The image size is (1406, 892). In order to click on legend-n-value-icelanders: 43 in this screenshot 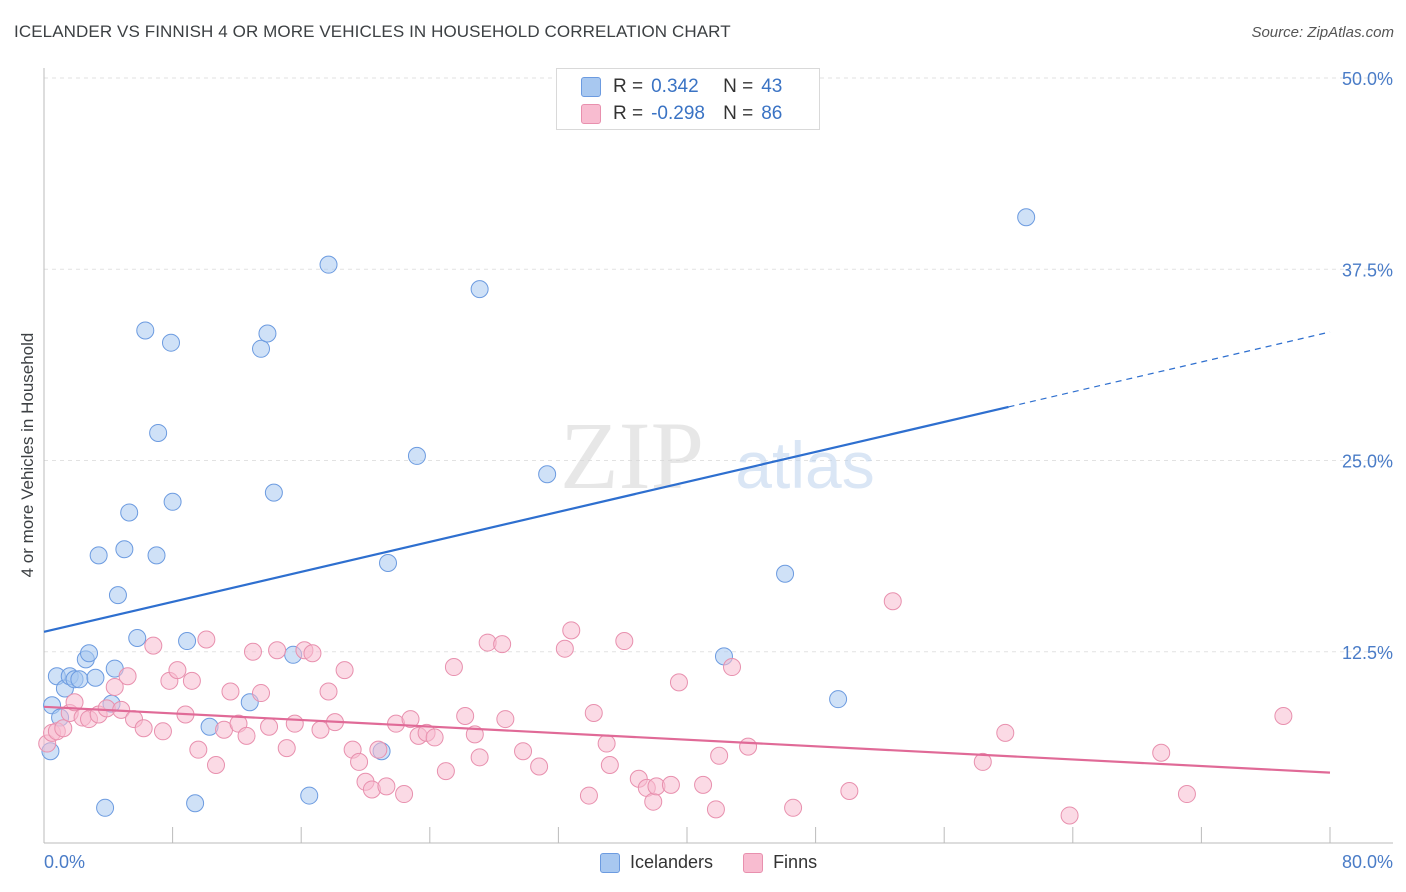, I will do `click(772, 86)`.